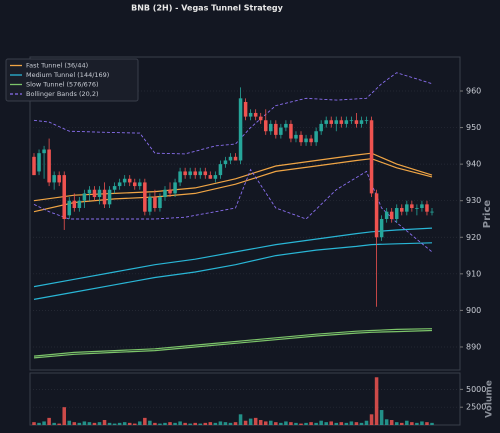  Describe the element at coordinates (62, 94) in the screenshot. I see `legend-label: Bollinger Bands (20,2)` at that location.